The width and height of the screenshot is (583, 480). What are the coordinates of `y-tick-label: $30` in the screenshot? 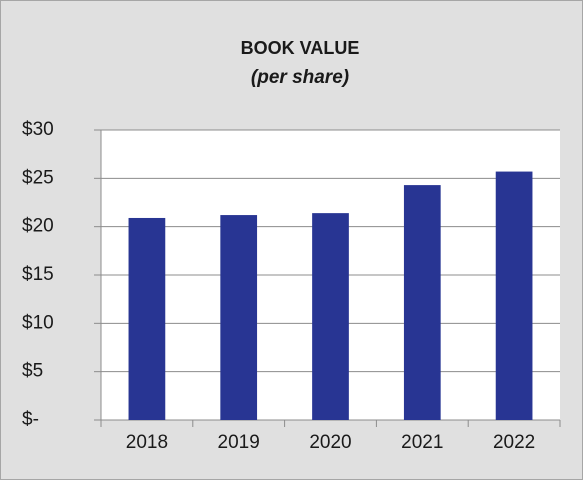 It's located at (38, 129).